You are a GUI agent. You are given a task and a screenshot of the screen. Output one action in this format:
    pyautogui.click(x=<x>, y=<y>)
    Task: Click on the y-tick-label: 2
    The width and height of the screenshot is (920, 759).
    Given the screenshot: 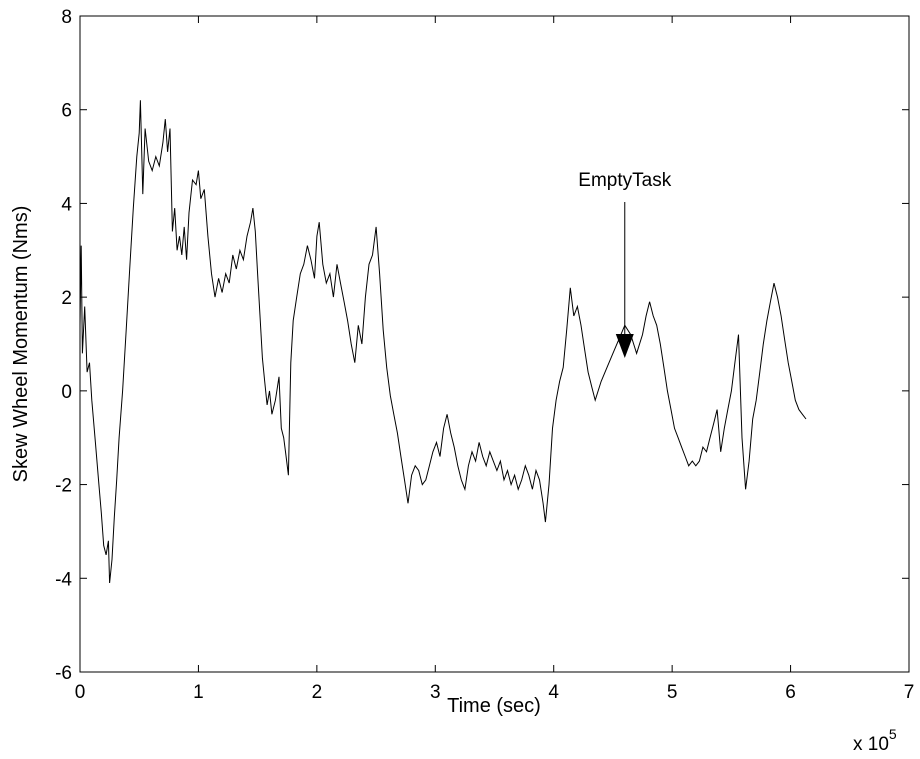 What is the action you would take?
    pyautogui.click(x=66, y=298)
    